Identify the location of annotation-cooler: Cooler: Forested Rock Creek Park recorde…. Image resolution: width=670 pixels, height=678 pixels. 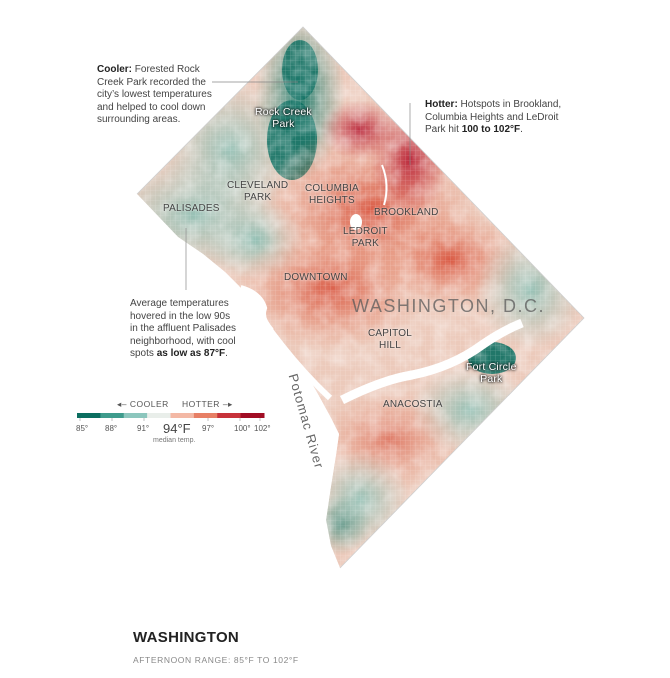
(154, 94).